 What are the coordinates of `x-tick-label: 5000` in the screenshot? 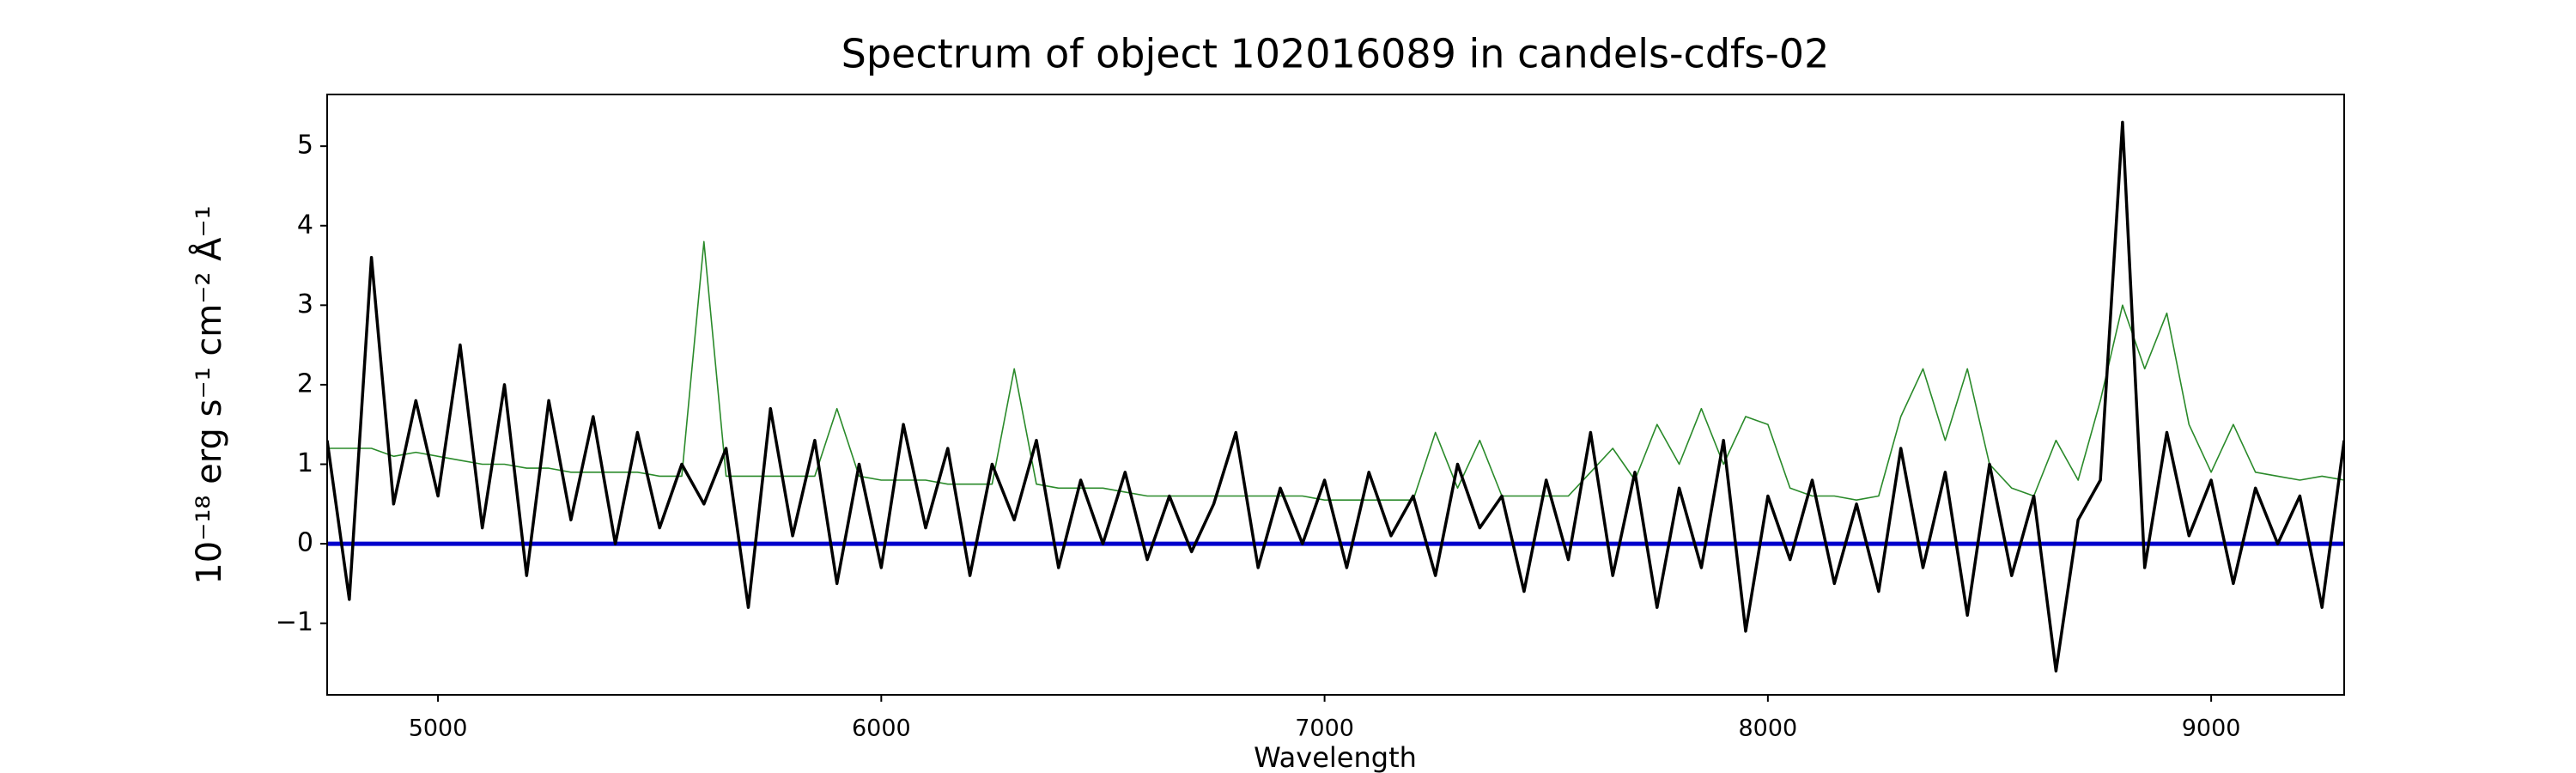 It's located at (439, 728).